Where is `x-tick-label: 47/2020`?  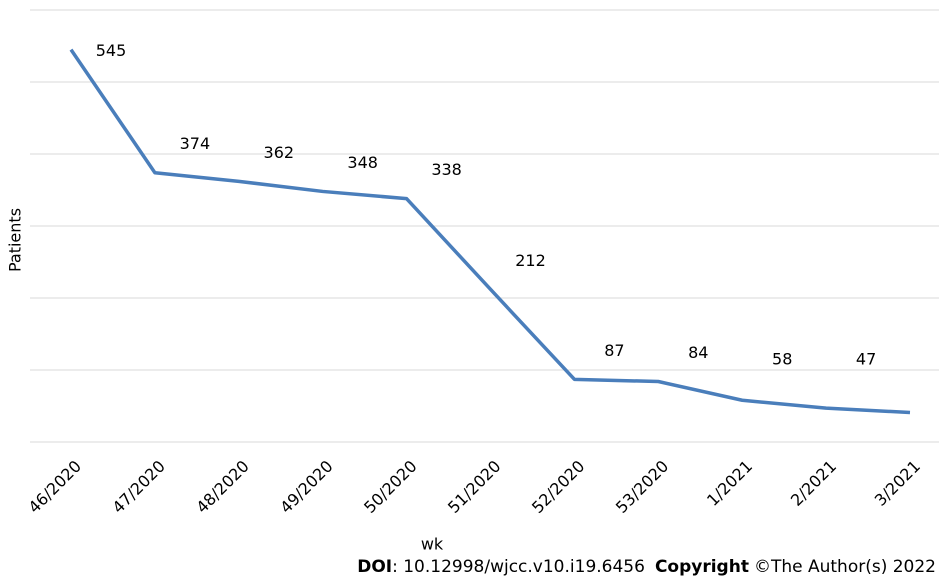
x-tick-label: 47/2020 is located at coordinates (138, 487).